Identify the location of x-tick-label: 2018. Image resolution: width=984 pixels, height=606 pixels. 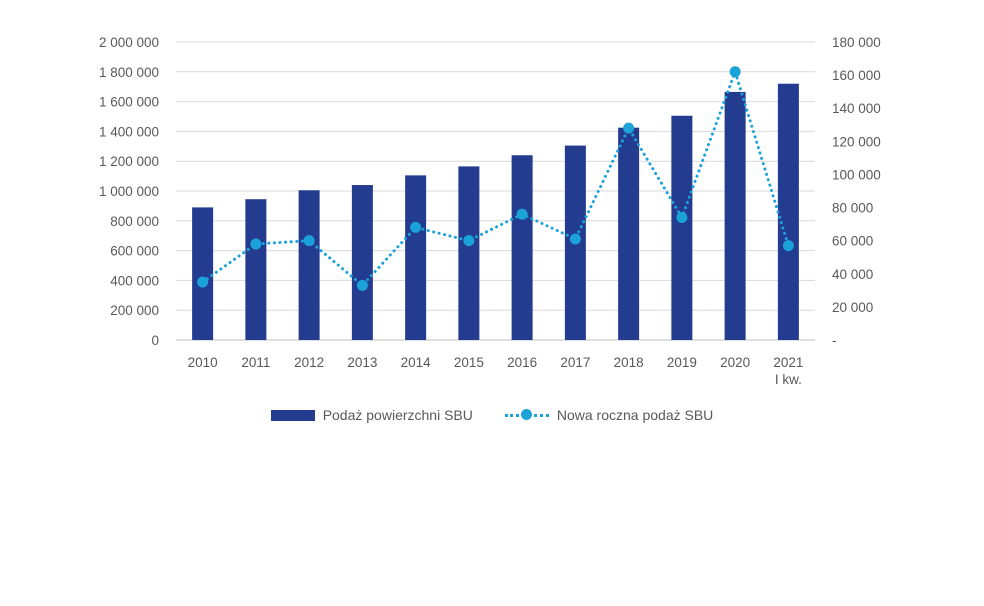
(629, 362).